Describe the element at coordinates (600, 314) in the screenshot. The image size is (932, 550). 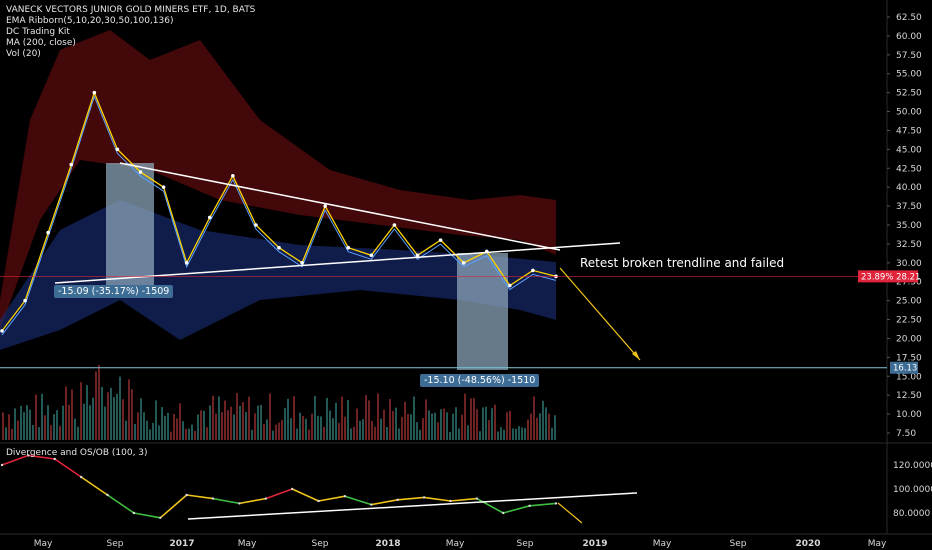
I see `projection-arrow` at that location.